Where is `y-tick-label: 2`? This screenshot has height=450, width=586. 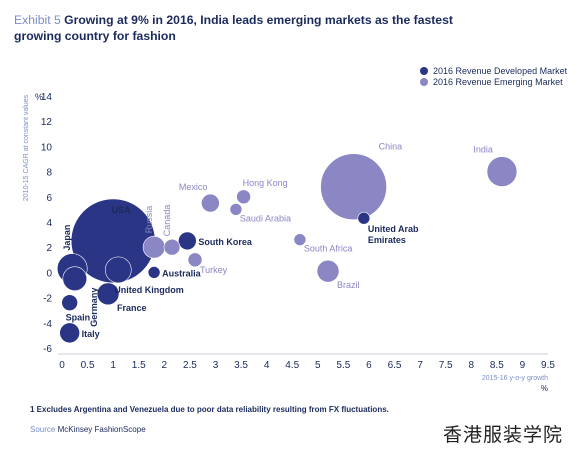 y-tick-label: 2 is located at coordinates (49, 248).